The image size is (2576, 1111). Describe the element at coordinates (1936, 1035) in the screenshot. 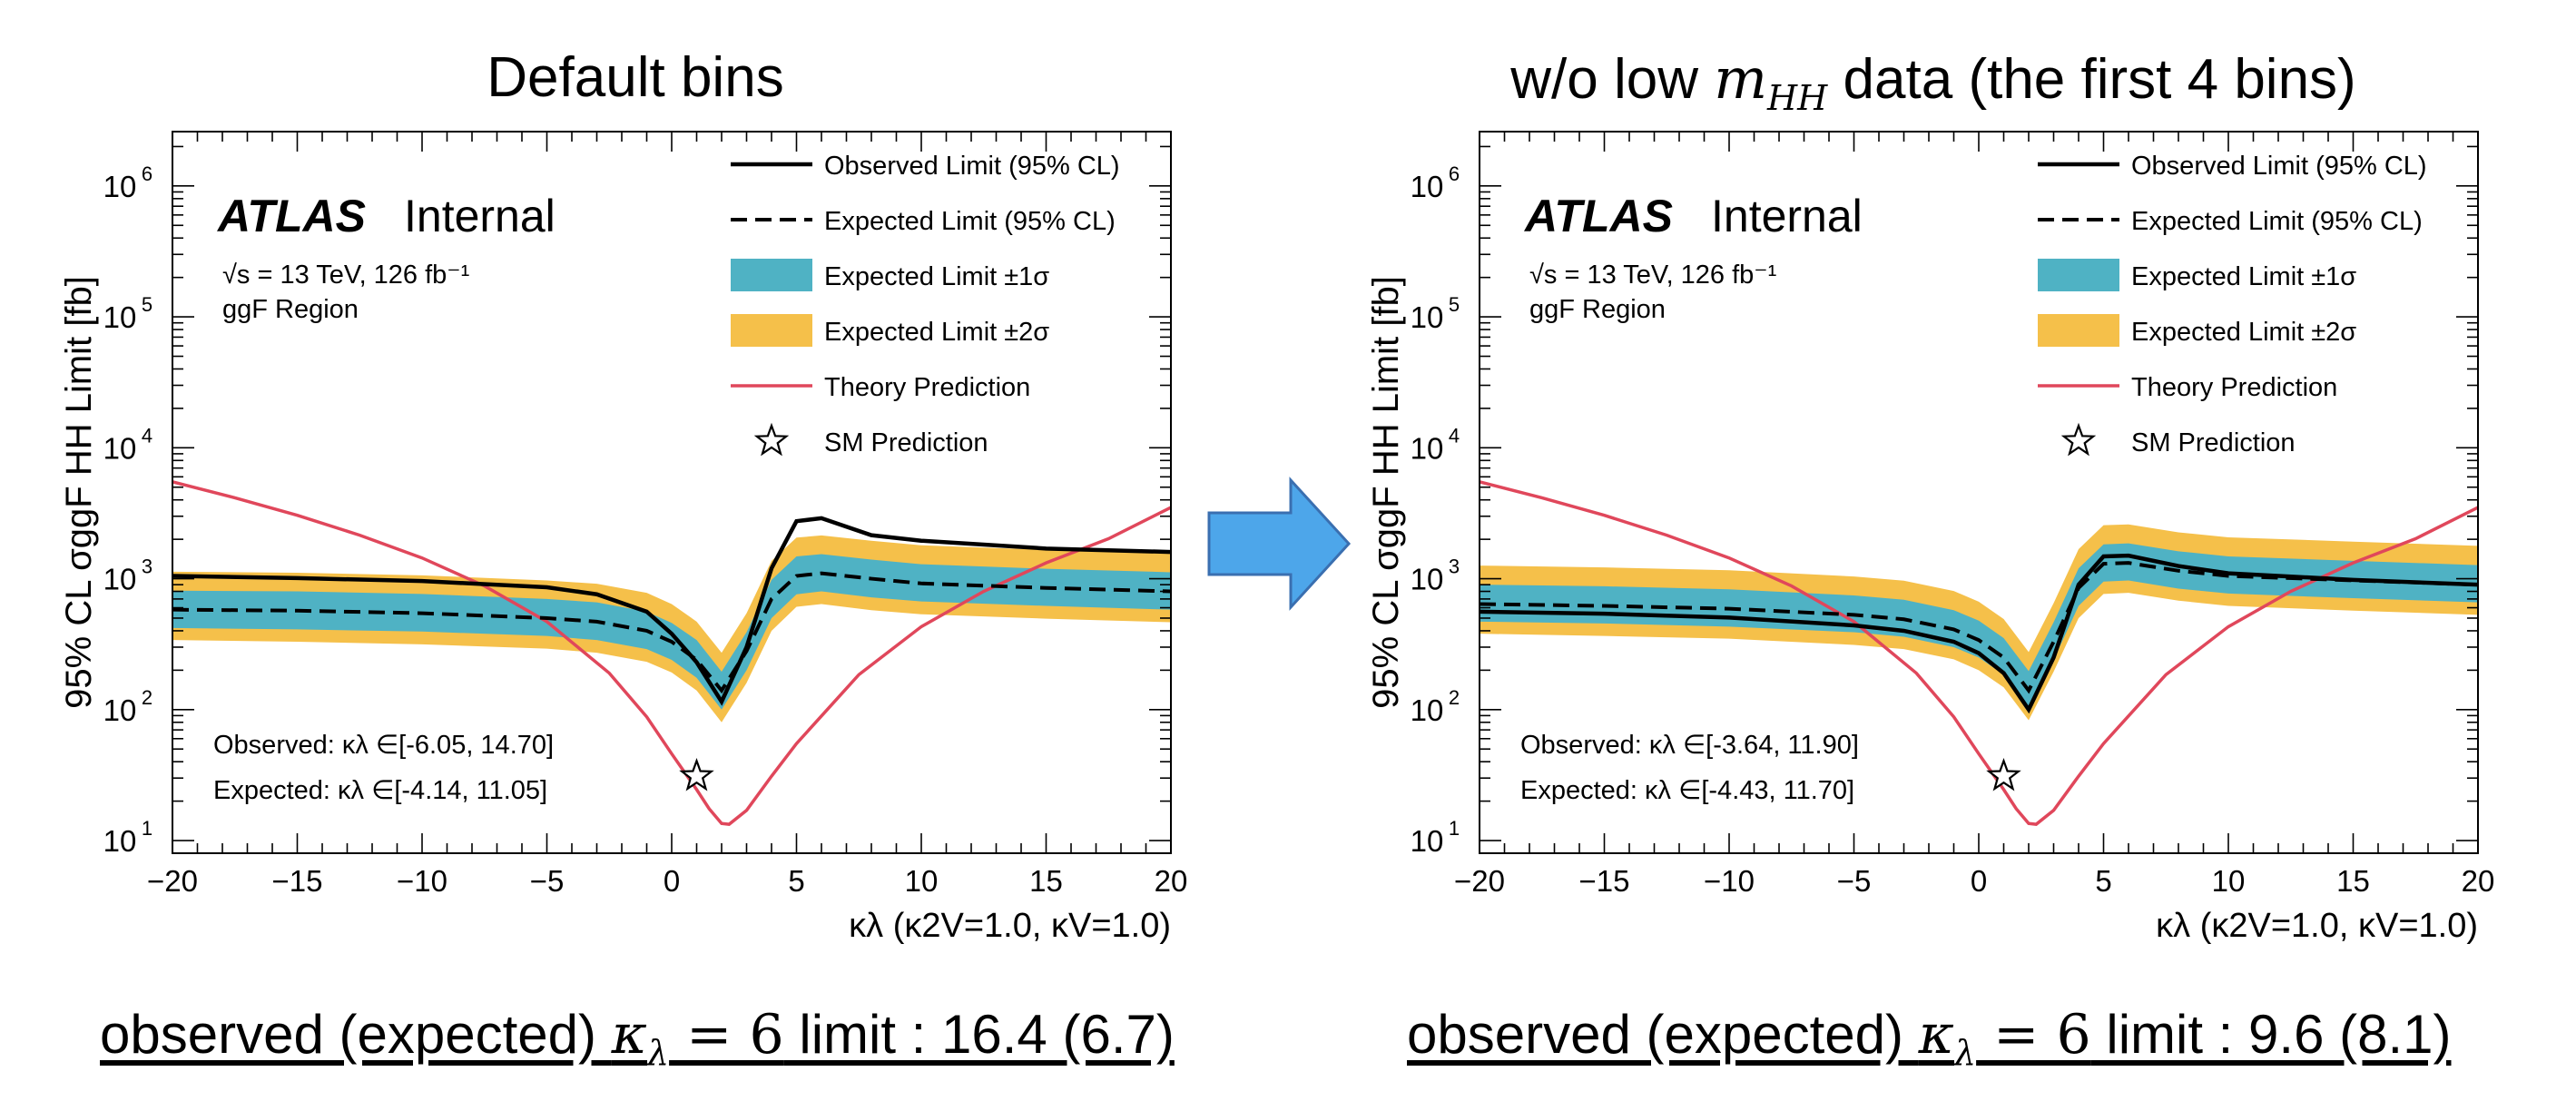

I see `right-note-kappa: κ` at that location.